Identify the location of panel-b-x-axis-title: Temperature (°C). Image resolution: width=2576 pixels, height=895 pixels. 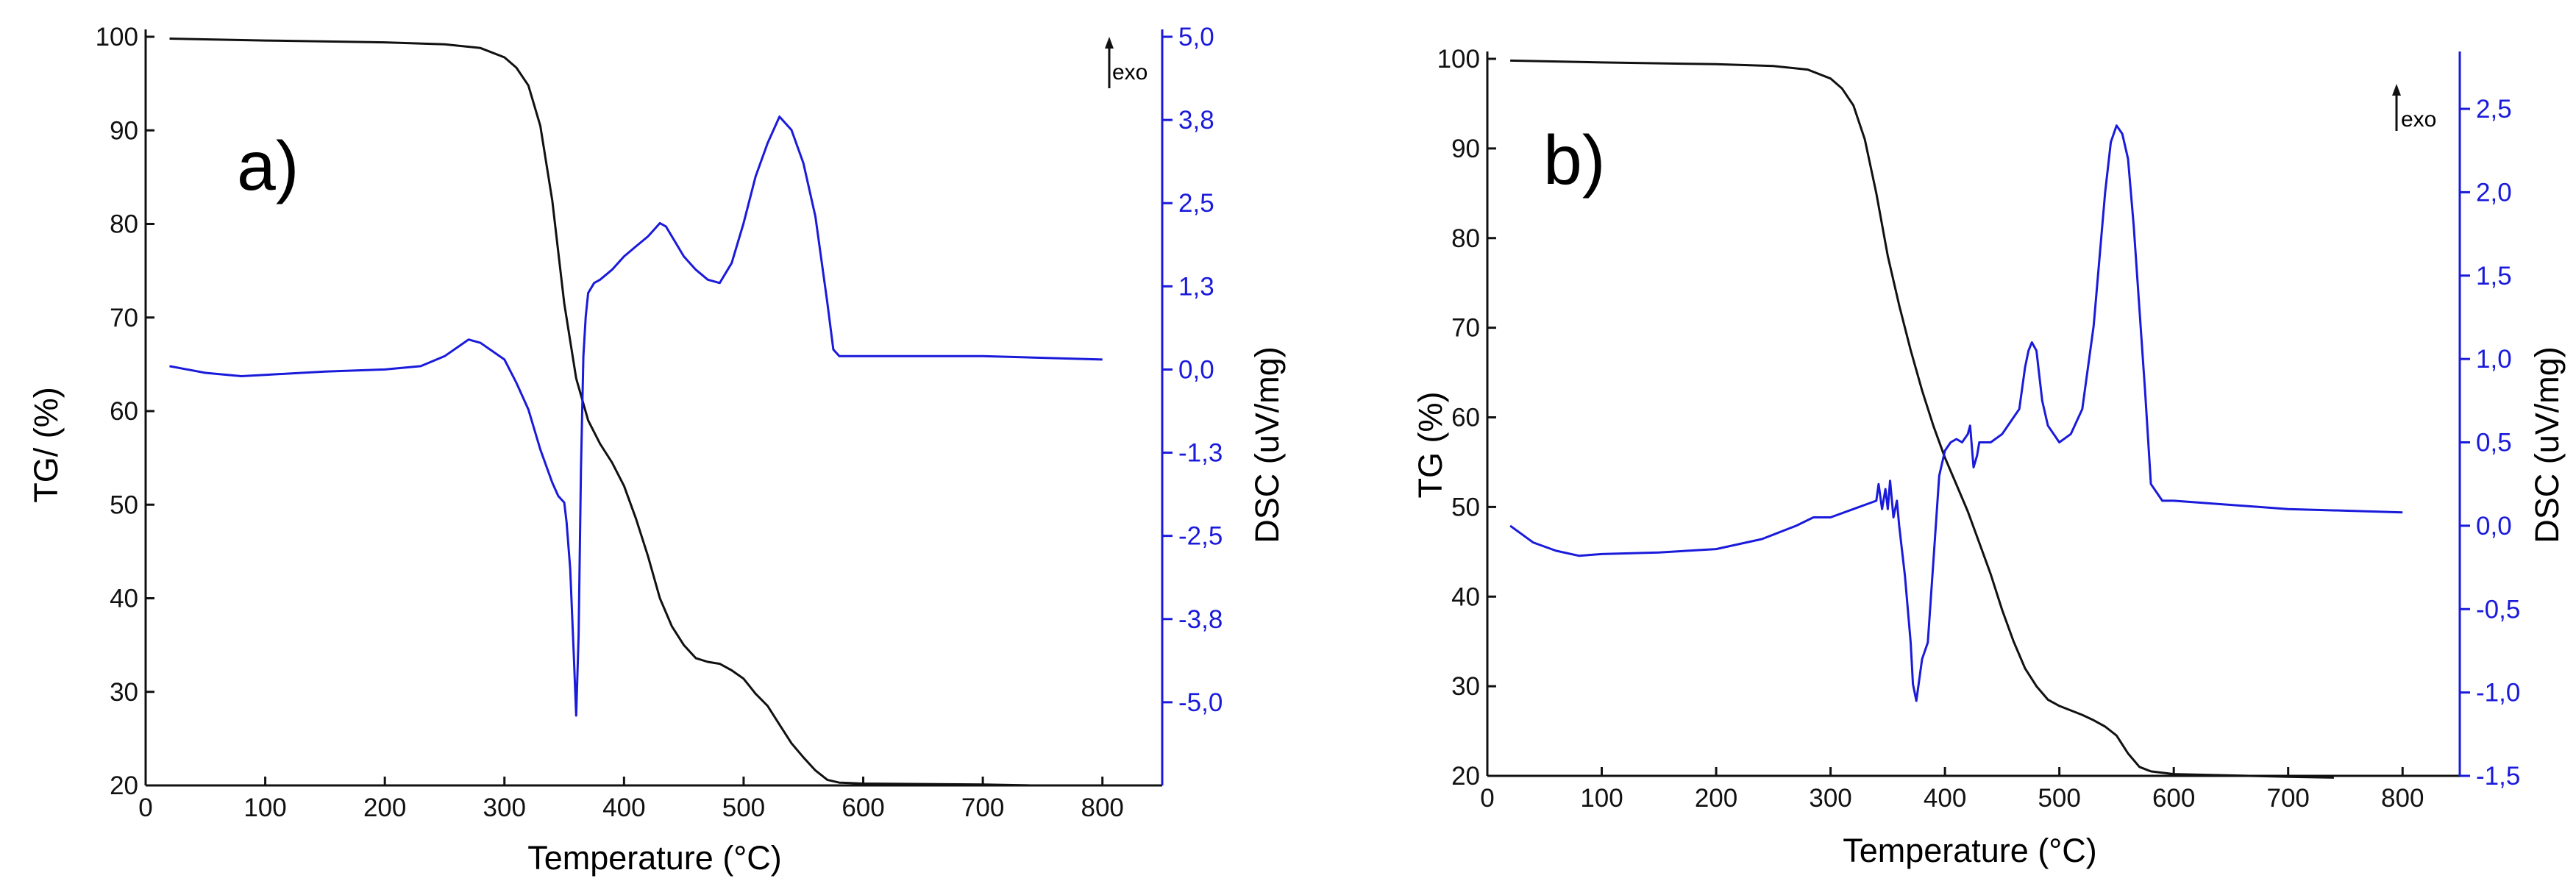
(1970, 850).